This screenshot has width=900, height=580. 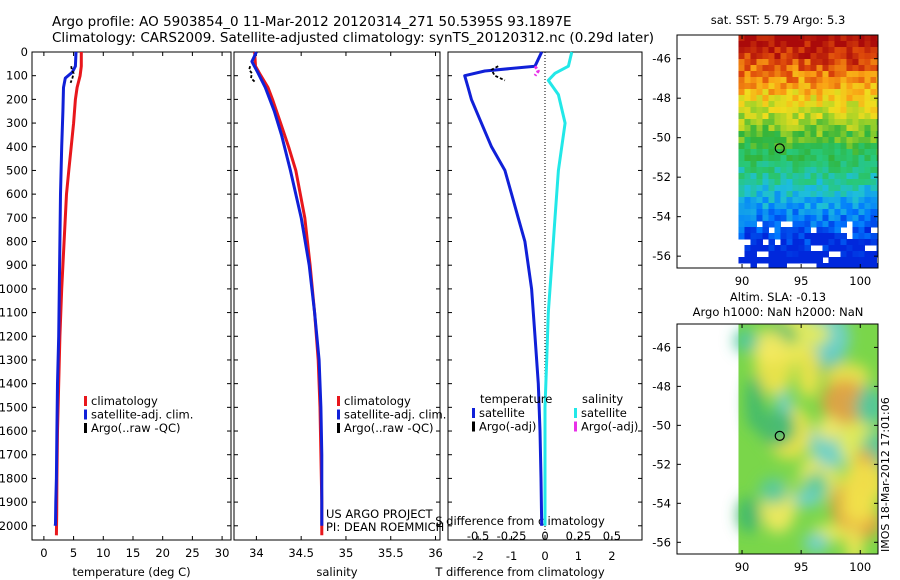 What do you see at coordinates (575, 426) in the screenshot?
I see `legend-swatch` at bounding box center [575, 426].